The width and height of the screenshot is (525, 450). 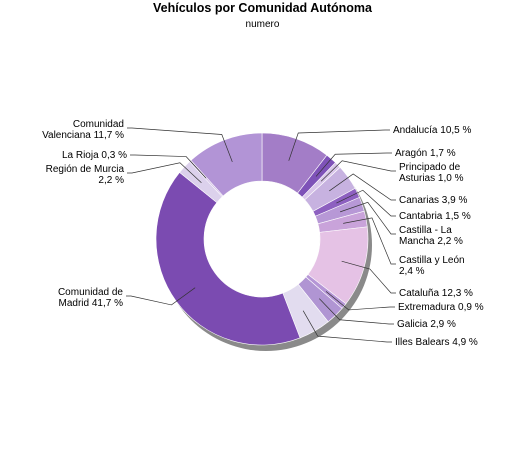 I want to click on slice-label: Aragón 1,7 %, so click(x=425, y=153).